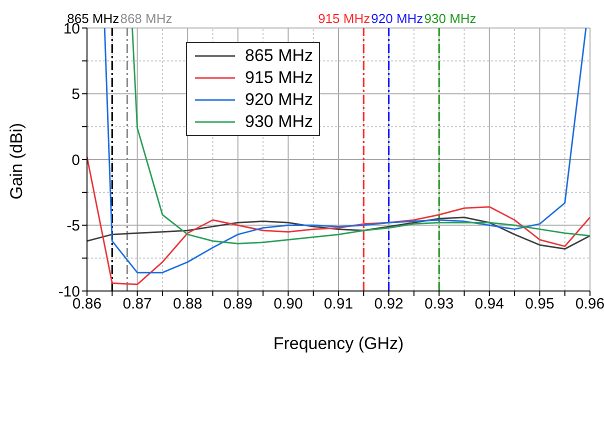 The width and height of the screenshot is (604, 445). Describe the element at coordinates (87, 304) in the screenshot. I see `x-tick-label: 0.86` at that location.